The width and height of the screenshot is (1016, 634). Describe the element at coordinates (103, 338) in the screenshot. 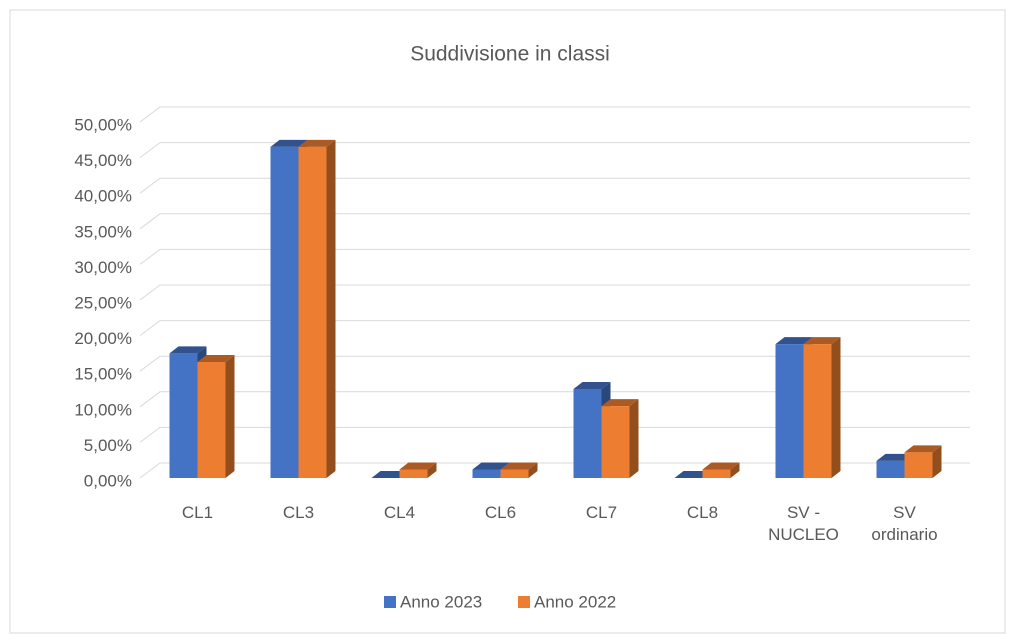

I see `y-tick-label: 20,00%` at that location.